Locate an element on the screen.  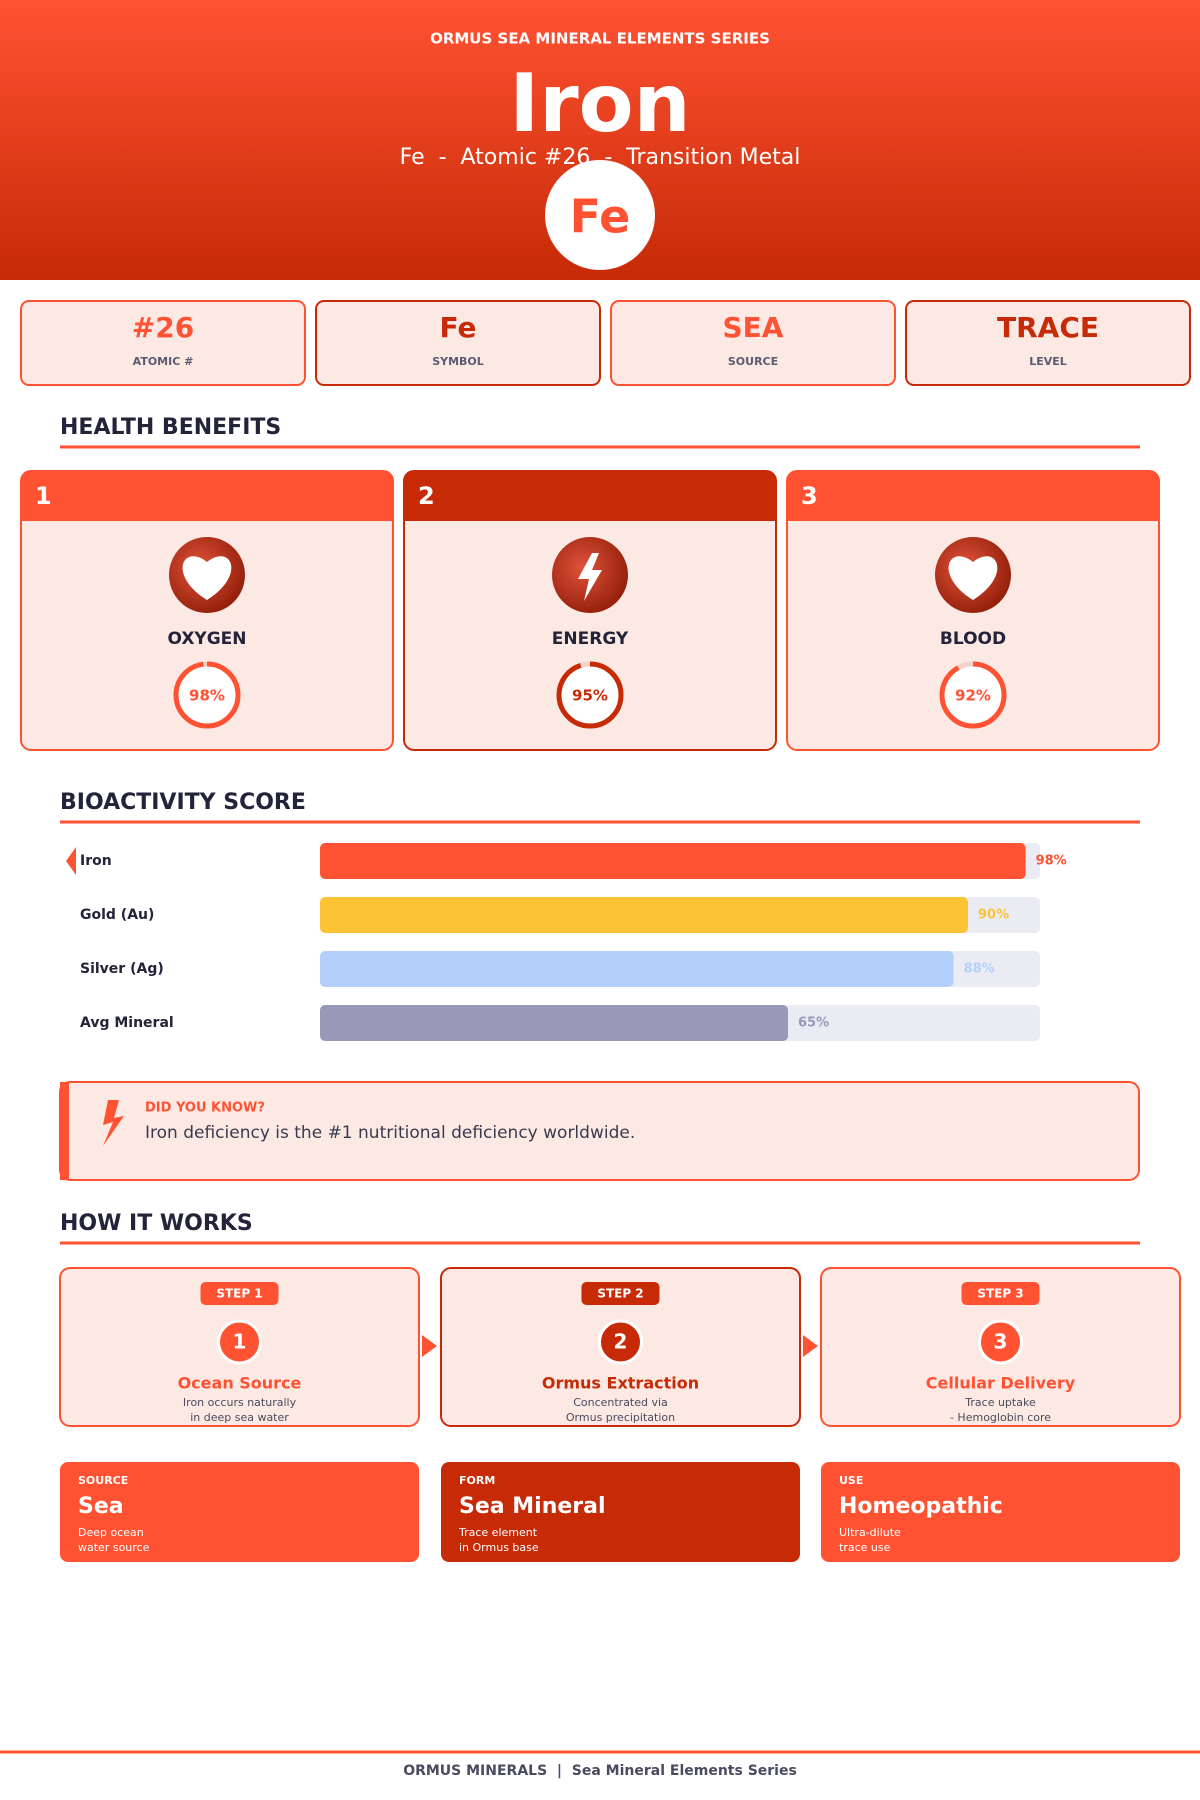
stat-value: Fe is located at coordinates (458, 327).